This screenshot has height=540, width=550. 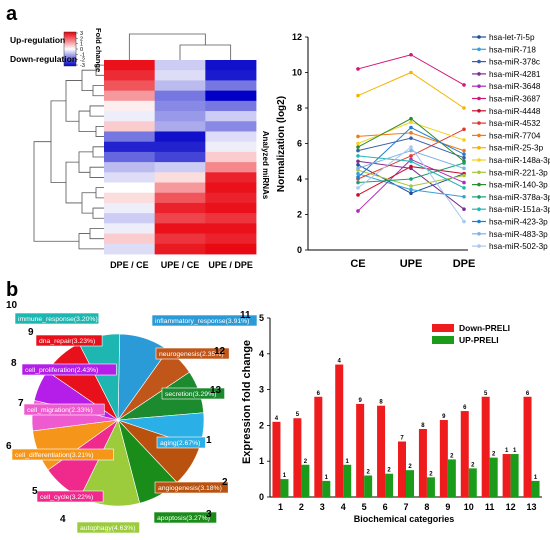 What do you see at coordinates (402, 439) in the screenshot?
I see `bar-data-label: 7` at bounding box center [402, 439].